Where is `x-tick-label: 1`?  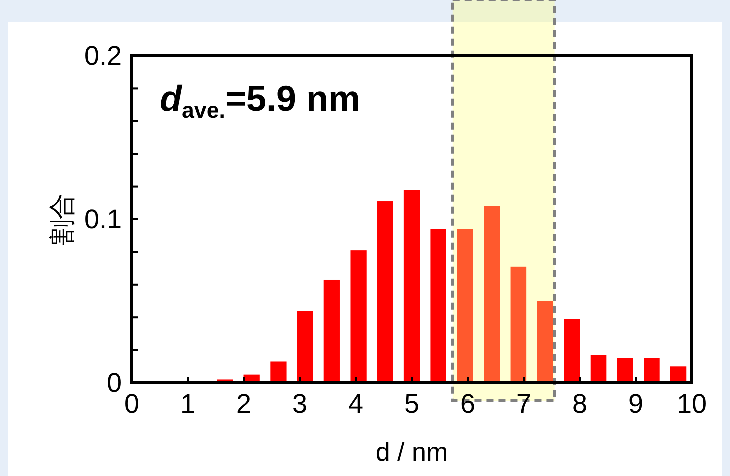 x-tick-label: 1 is located at coordinates (188, 404).